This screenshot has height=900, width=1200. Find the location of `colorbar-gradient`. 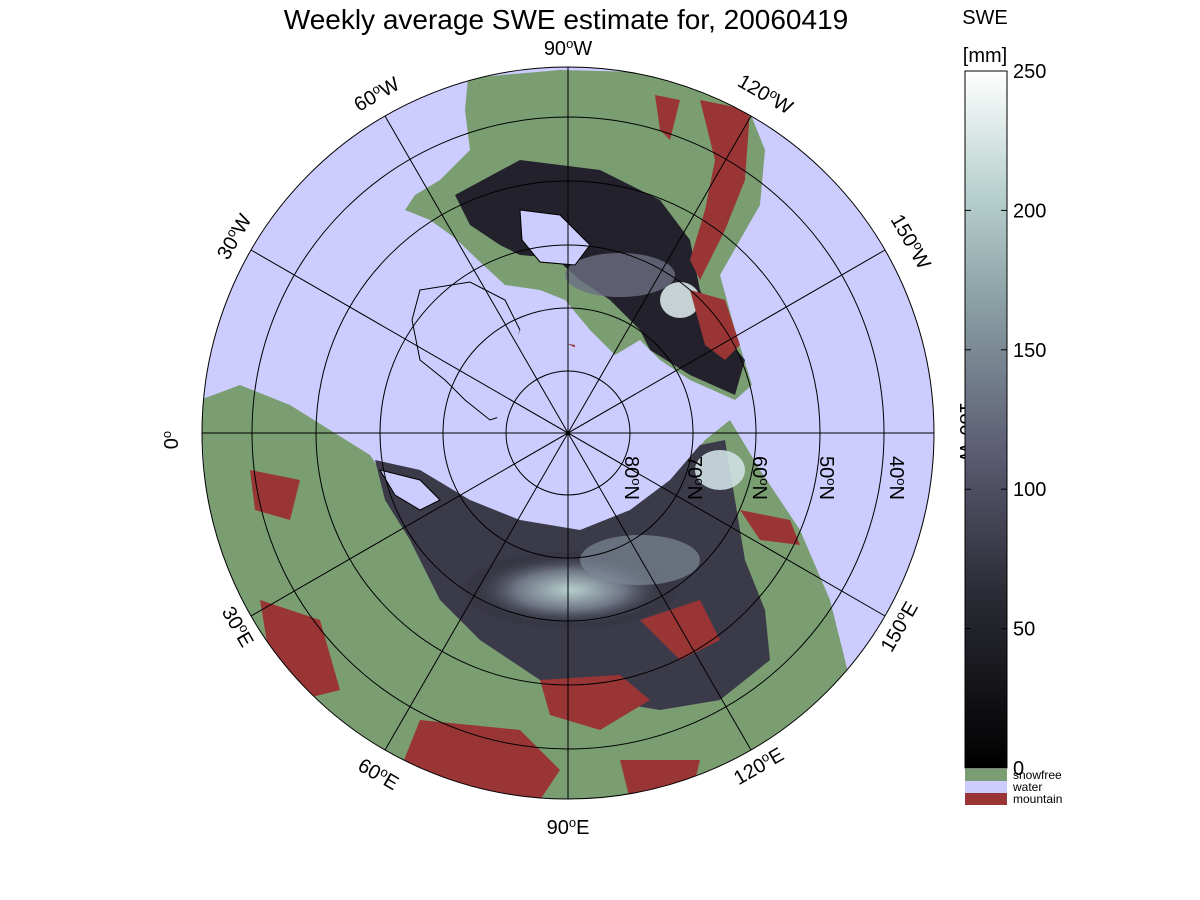

colorbar-gradient is located at coordinates (986, 419).